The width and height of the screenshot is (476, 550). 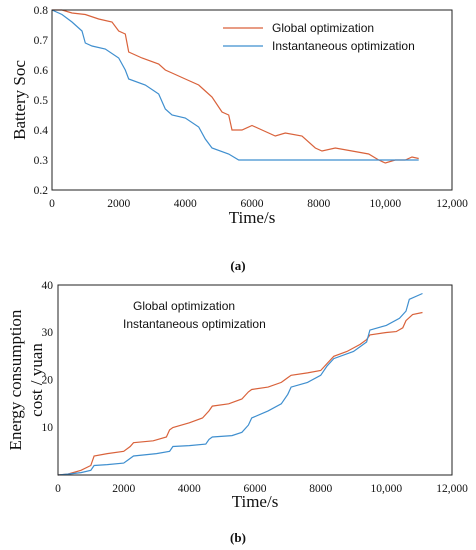 I want to click on chart-b-xtick-label: 4000, so click(x=189, y=489).